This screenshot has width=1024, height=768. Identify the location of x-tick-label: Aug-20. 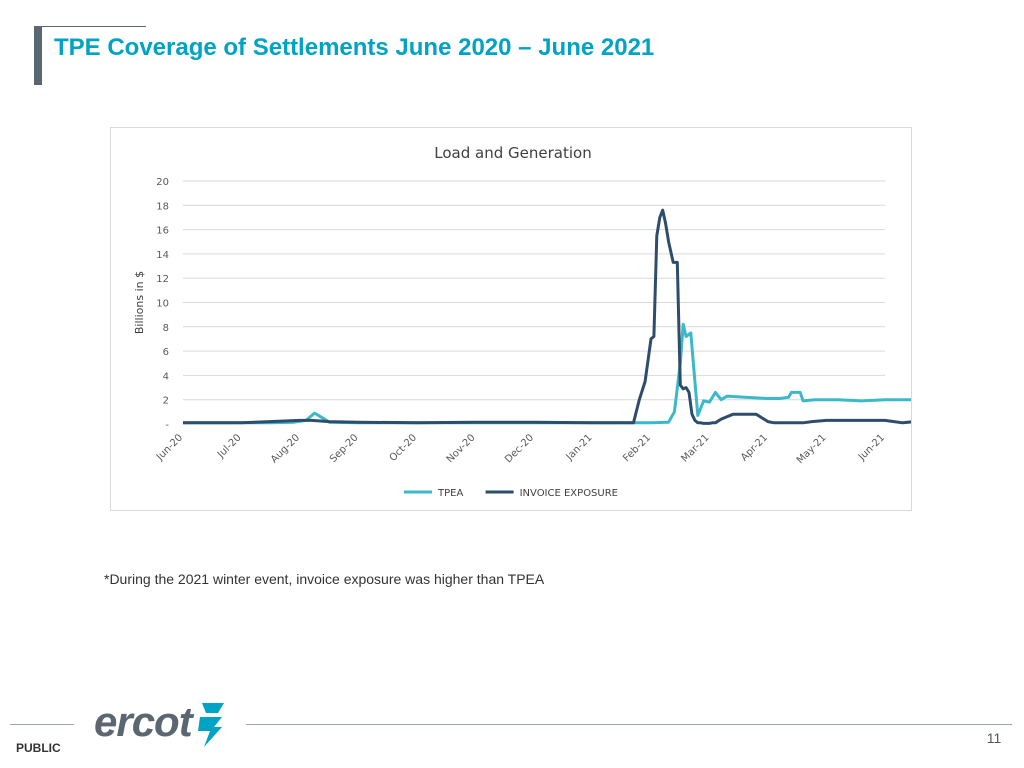
(285, 448).